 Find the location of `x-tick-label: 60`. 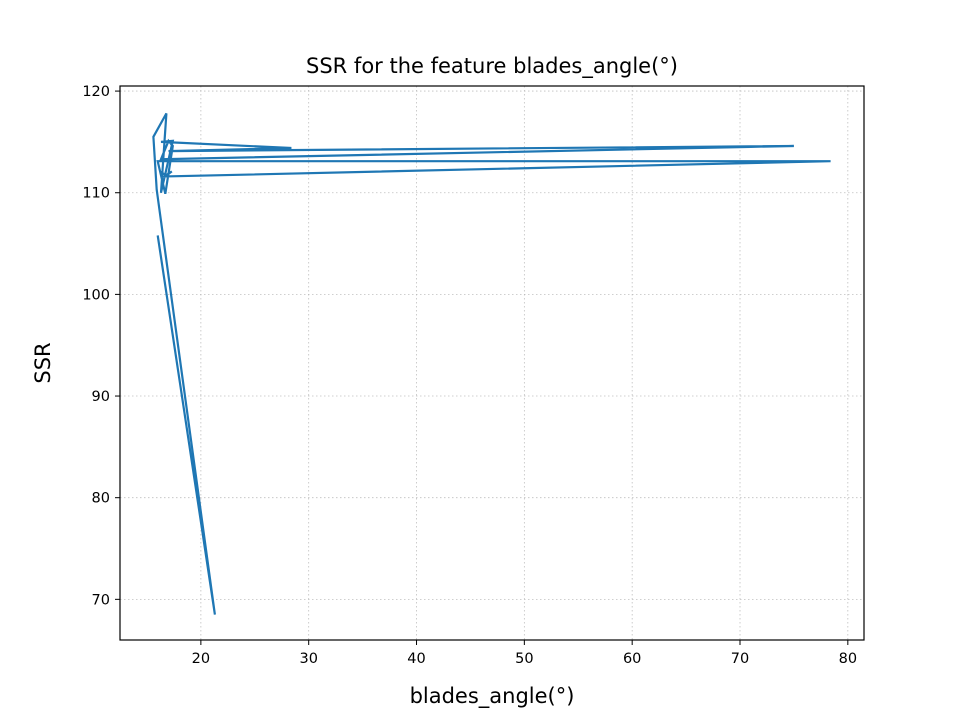

x-tick-label: 60 is located at coordinates (632, 659).